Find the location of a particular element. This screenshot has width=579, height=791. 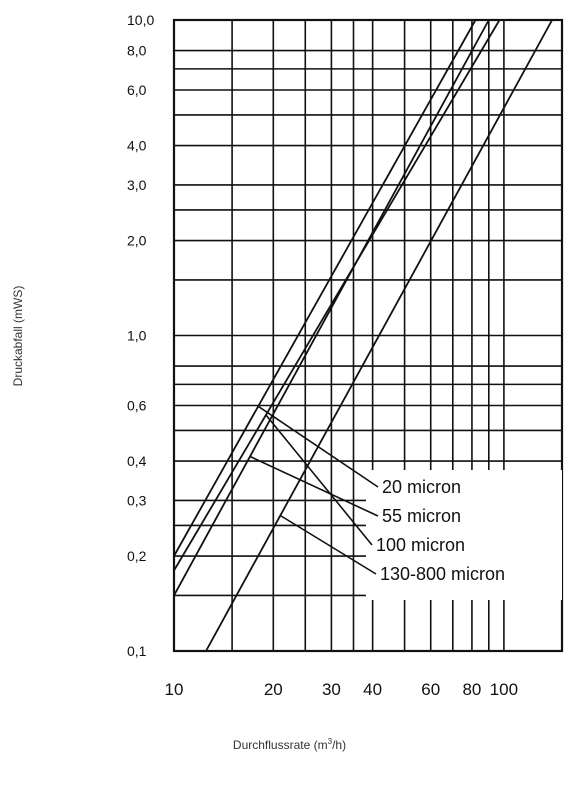

y-tick-label: 0,1 is located at coordinates (137, 651).